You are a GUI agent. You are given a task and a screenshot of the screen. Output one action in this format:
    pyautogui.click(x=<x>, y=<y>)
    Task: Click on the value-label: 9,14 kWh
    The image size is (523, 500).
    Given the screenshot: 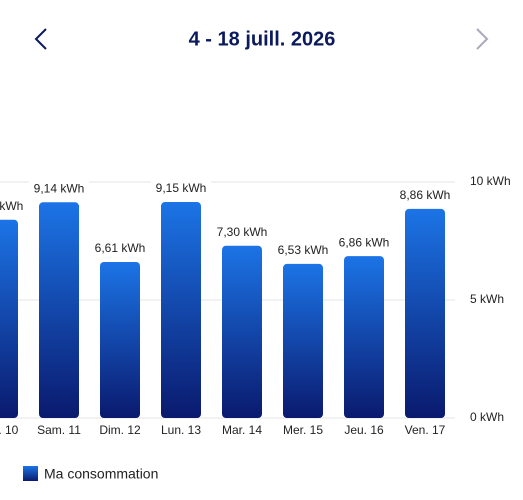 What is the action you would take?
    pyautogui.click(x=59, y=188)
    